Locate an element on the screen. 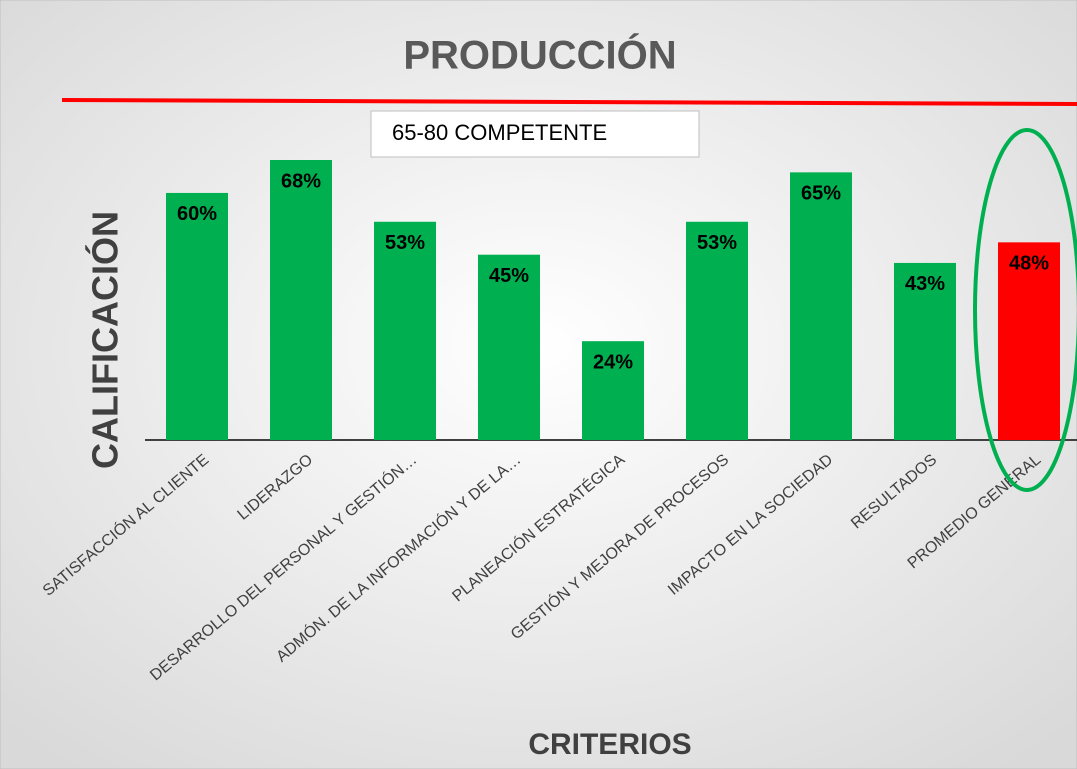 The image size is (1077, 769). value-label: 65% is located at coordinates (821, 194).